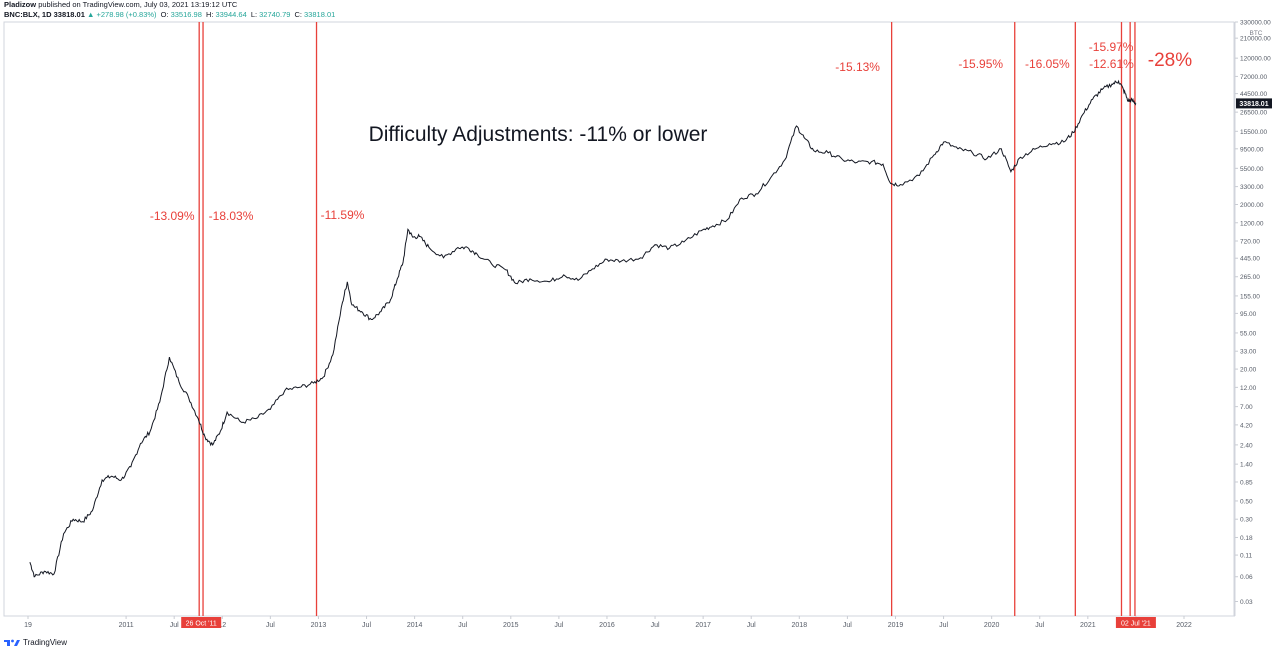  What do you see at coordinates (1111, 47) in the screenshot?
I see `difficulty-marker-label: -15.97%` at bounding box center [1111, 47].